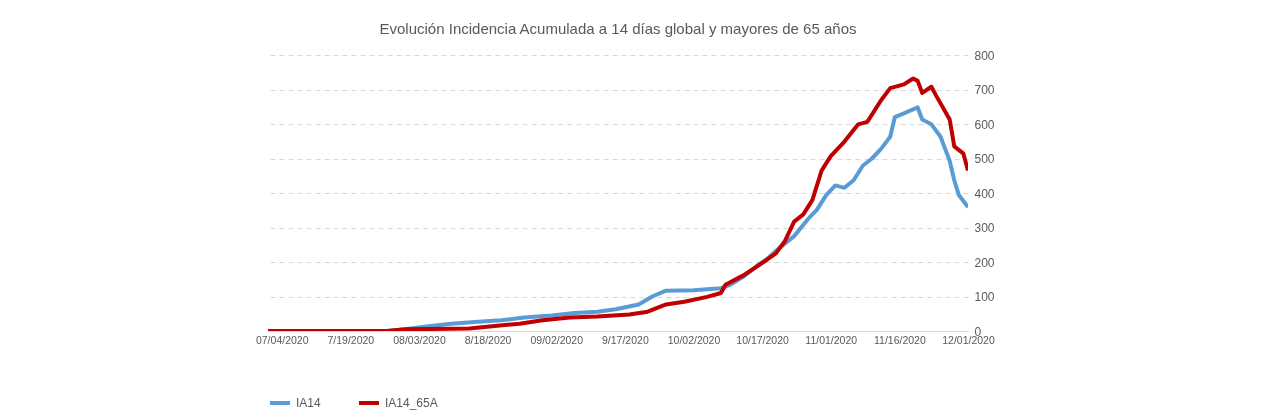 Image resolution: width=1280 pixels, height=416 pixels. I want to click on legend-label: IA14_65A, so click(411, 403).